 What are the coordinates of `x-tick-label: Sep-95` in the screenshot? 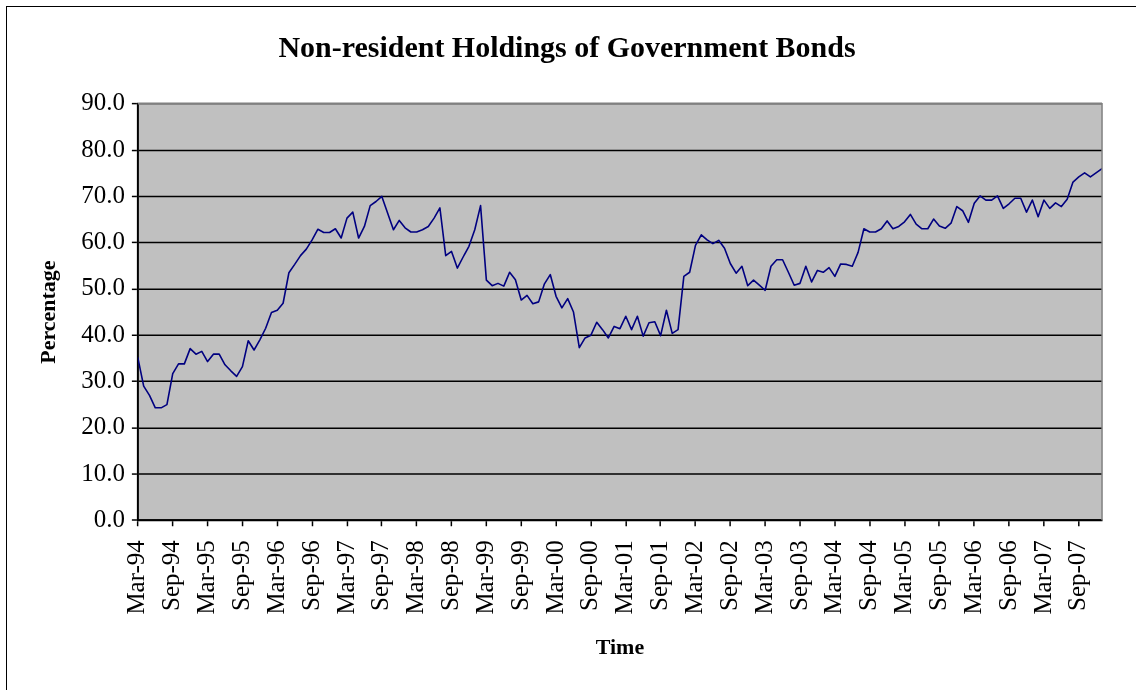 It's located at (240, 575).